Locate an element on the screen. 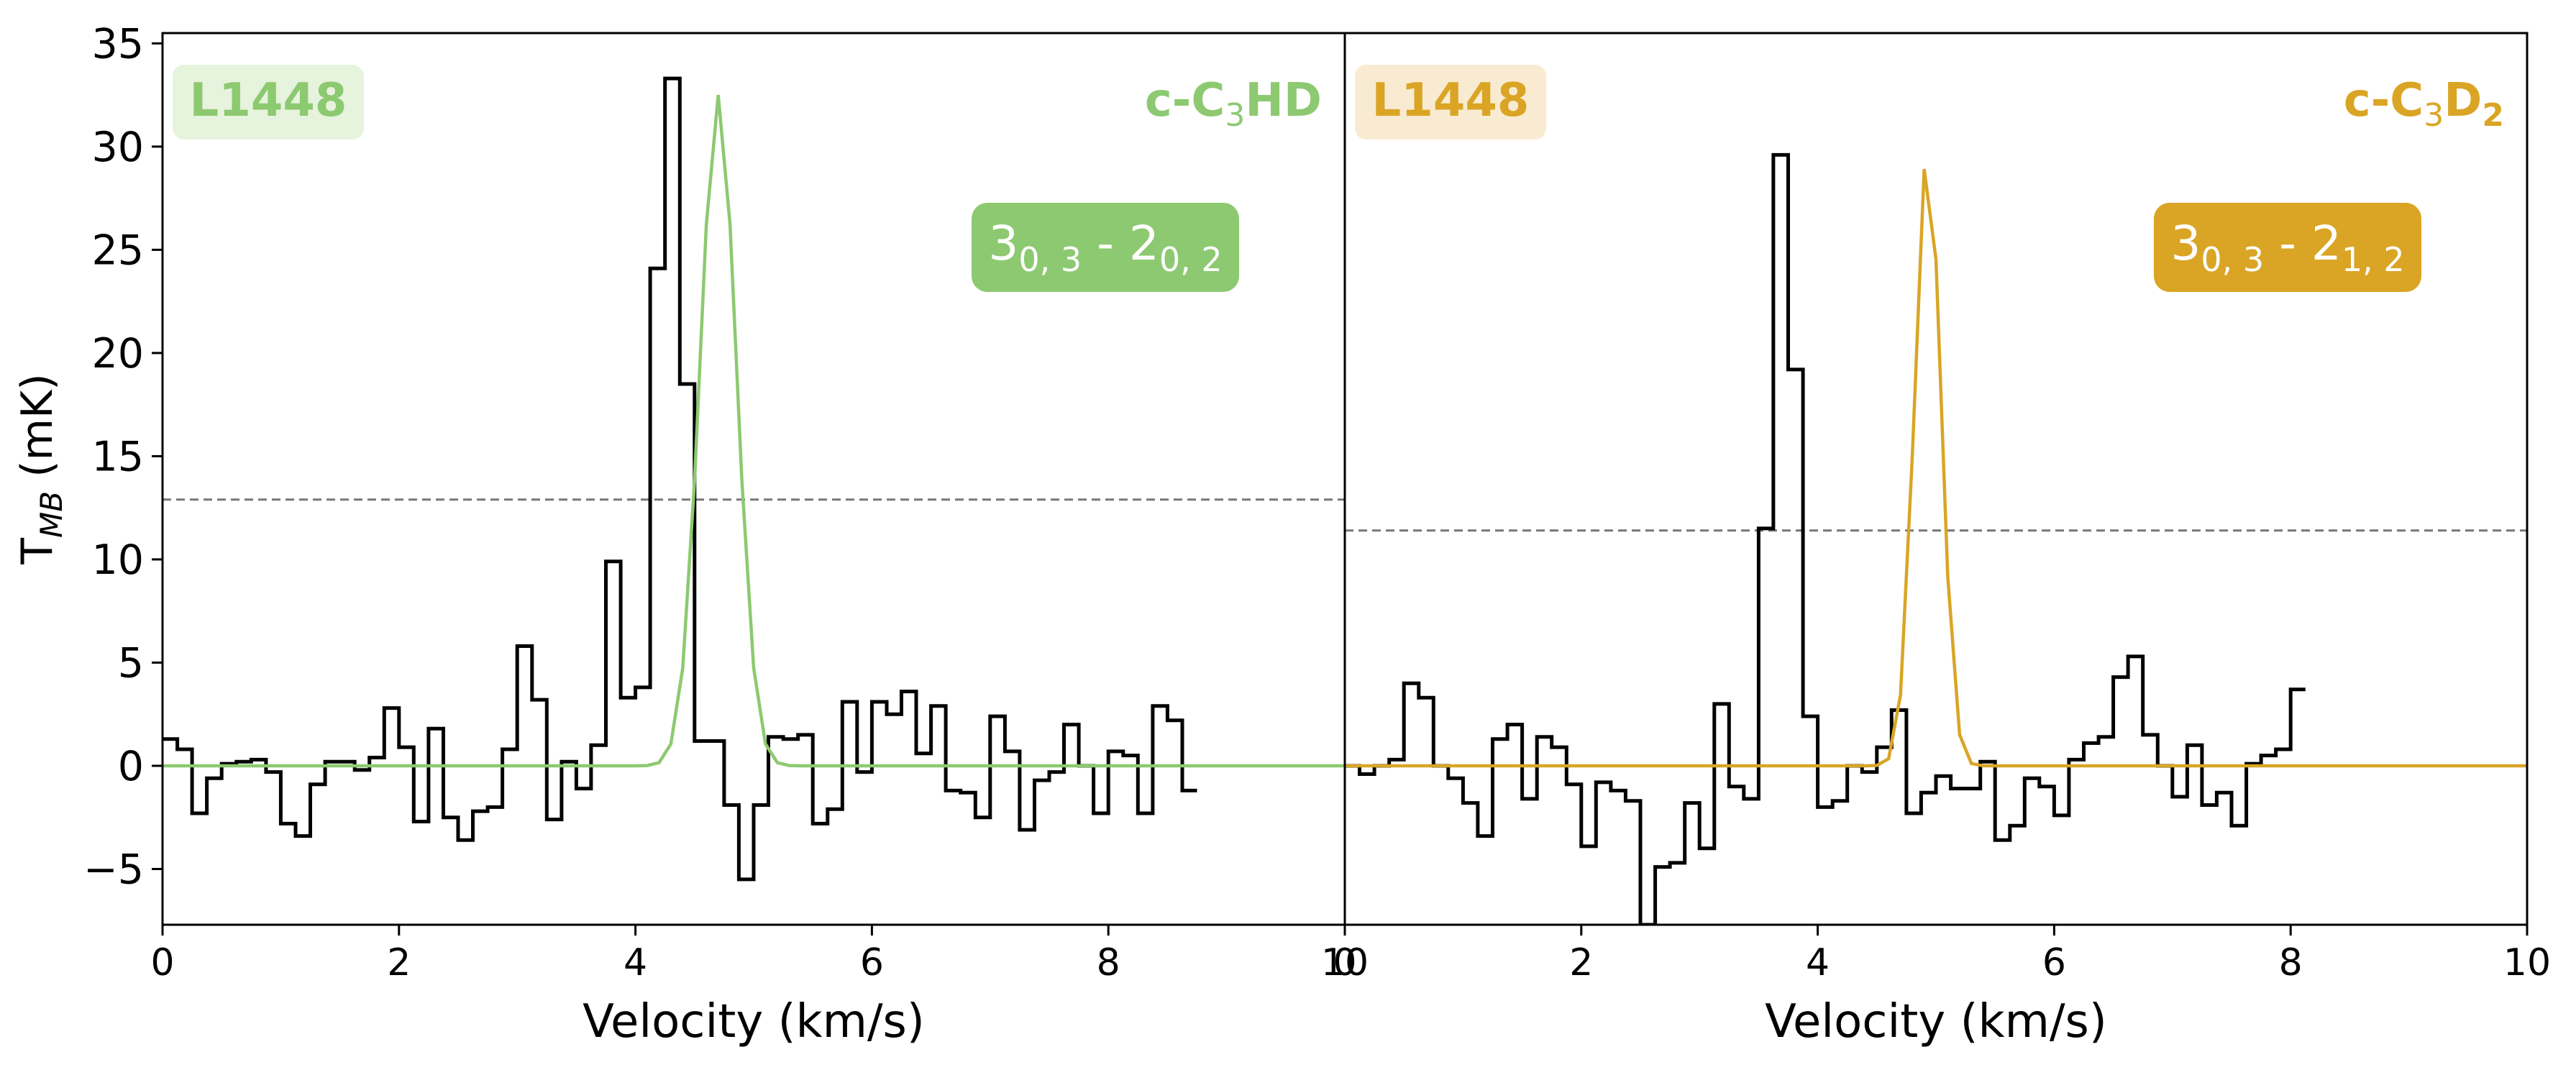 Image resolution: width=2576 pixels, height=1070 pixels. y-tick-label: 25 is located at coordinates (117, 251).